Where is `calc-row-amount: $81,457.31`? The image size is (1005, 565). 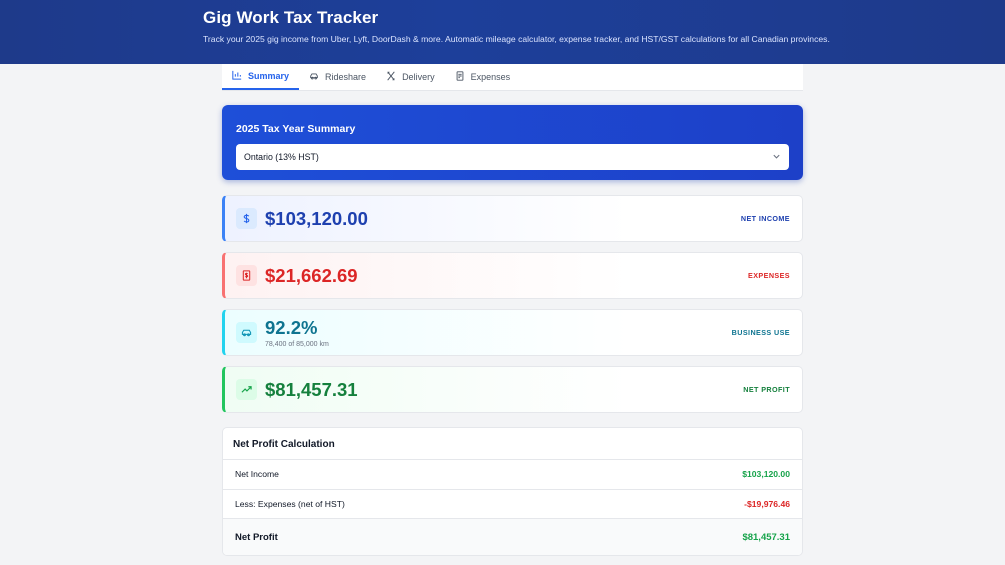 calc-row-amount: $81,457.31 is located at coordinates (766, 537).